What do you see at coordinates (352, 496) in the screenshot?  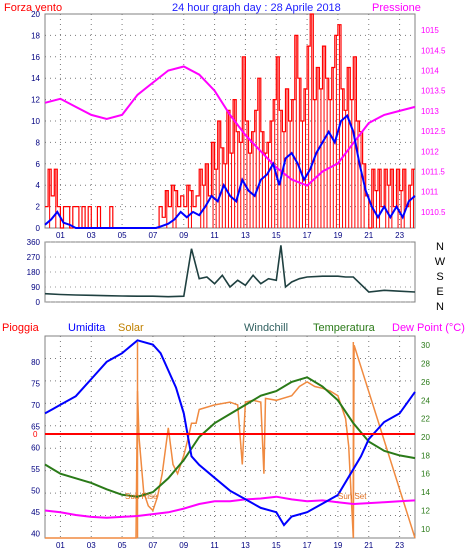 I see `sunset-label: Sun Set` at bounding box center [352, 496].